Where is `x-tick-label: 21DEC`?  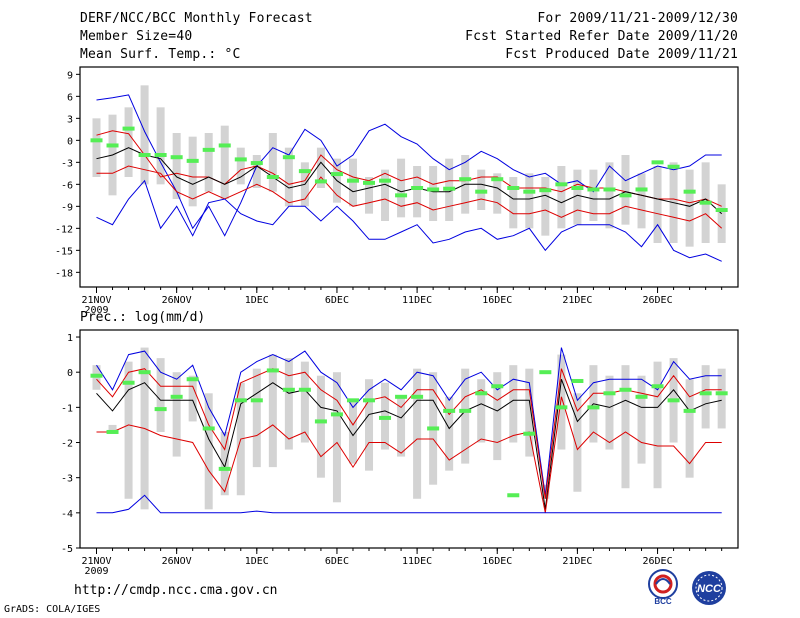 x-tick-label: 21DEC is located at coordinates (577, 300).